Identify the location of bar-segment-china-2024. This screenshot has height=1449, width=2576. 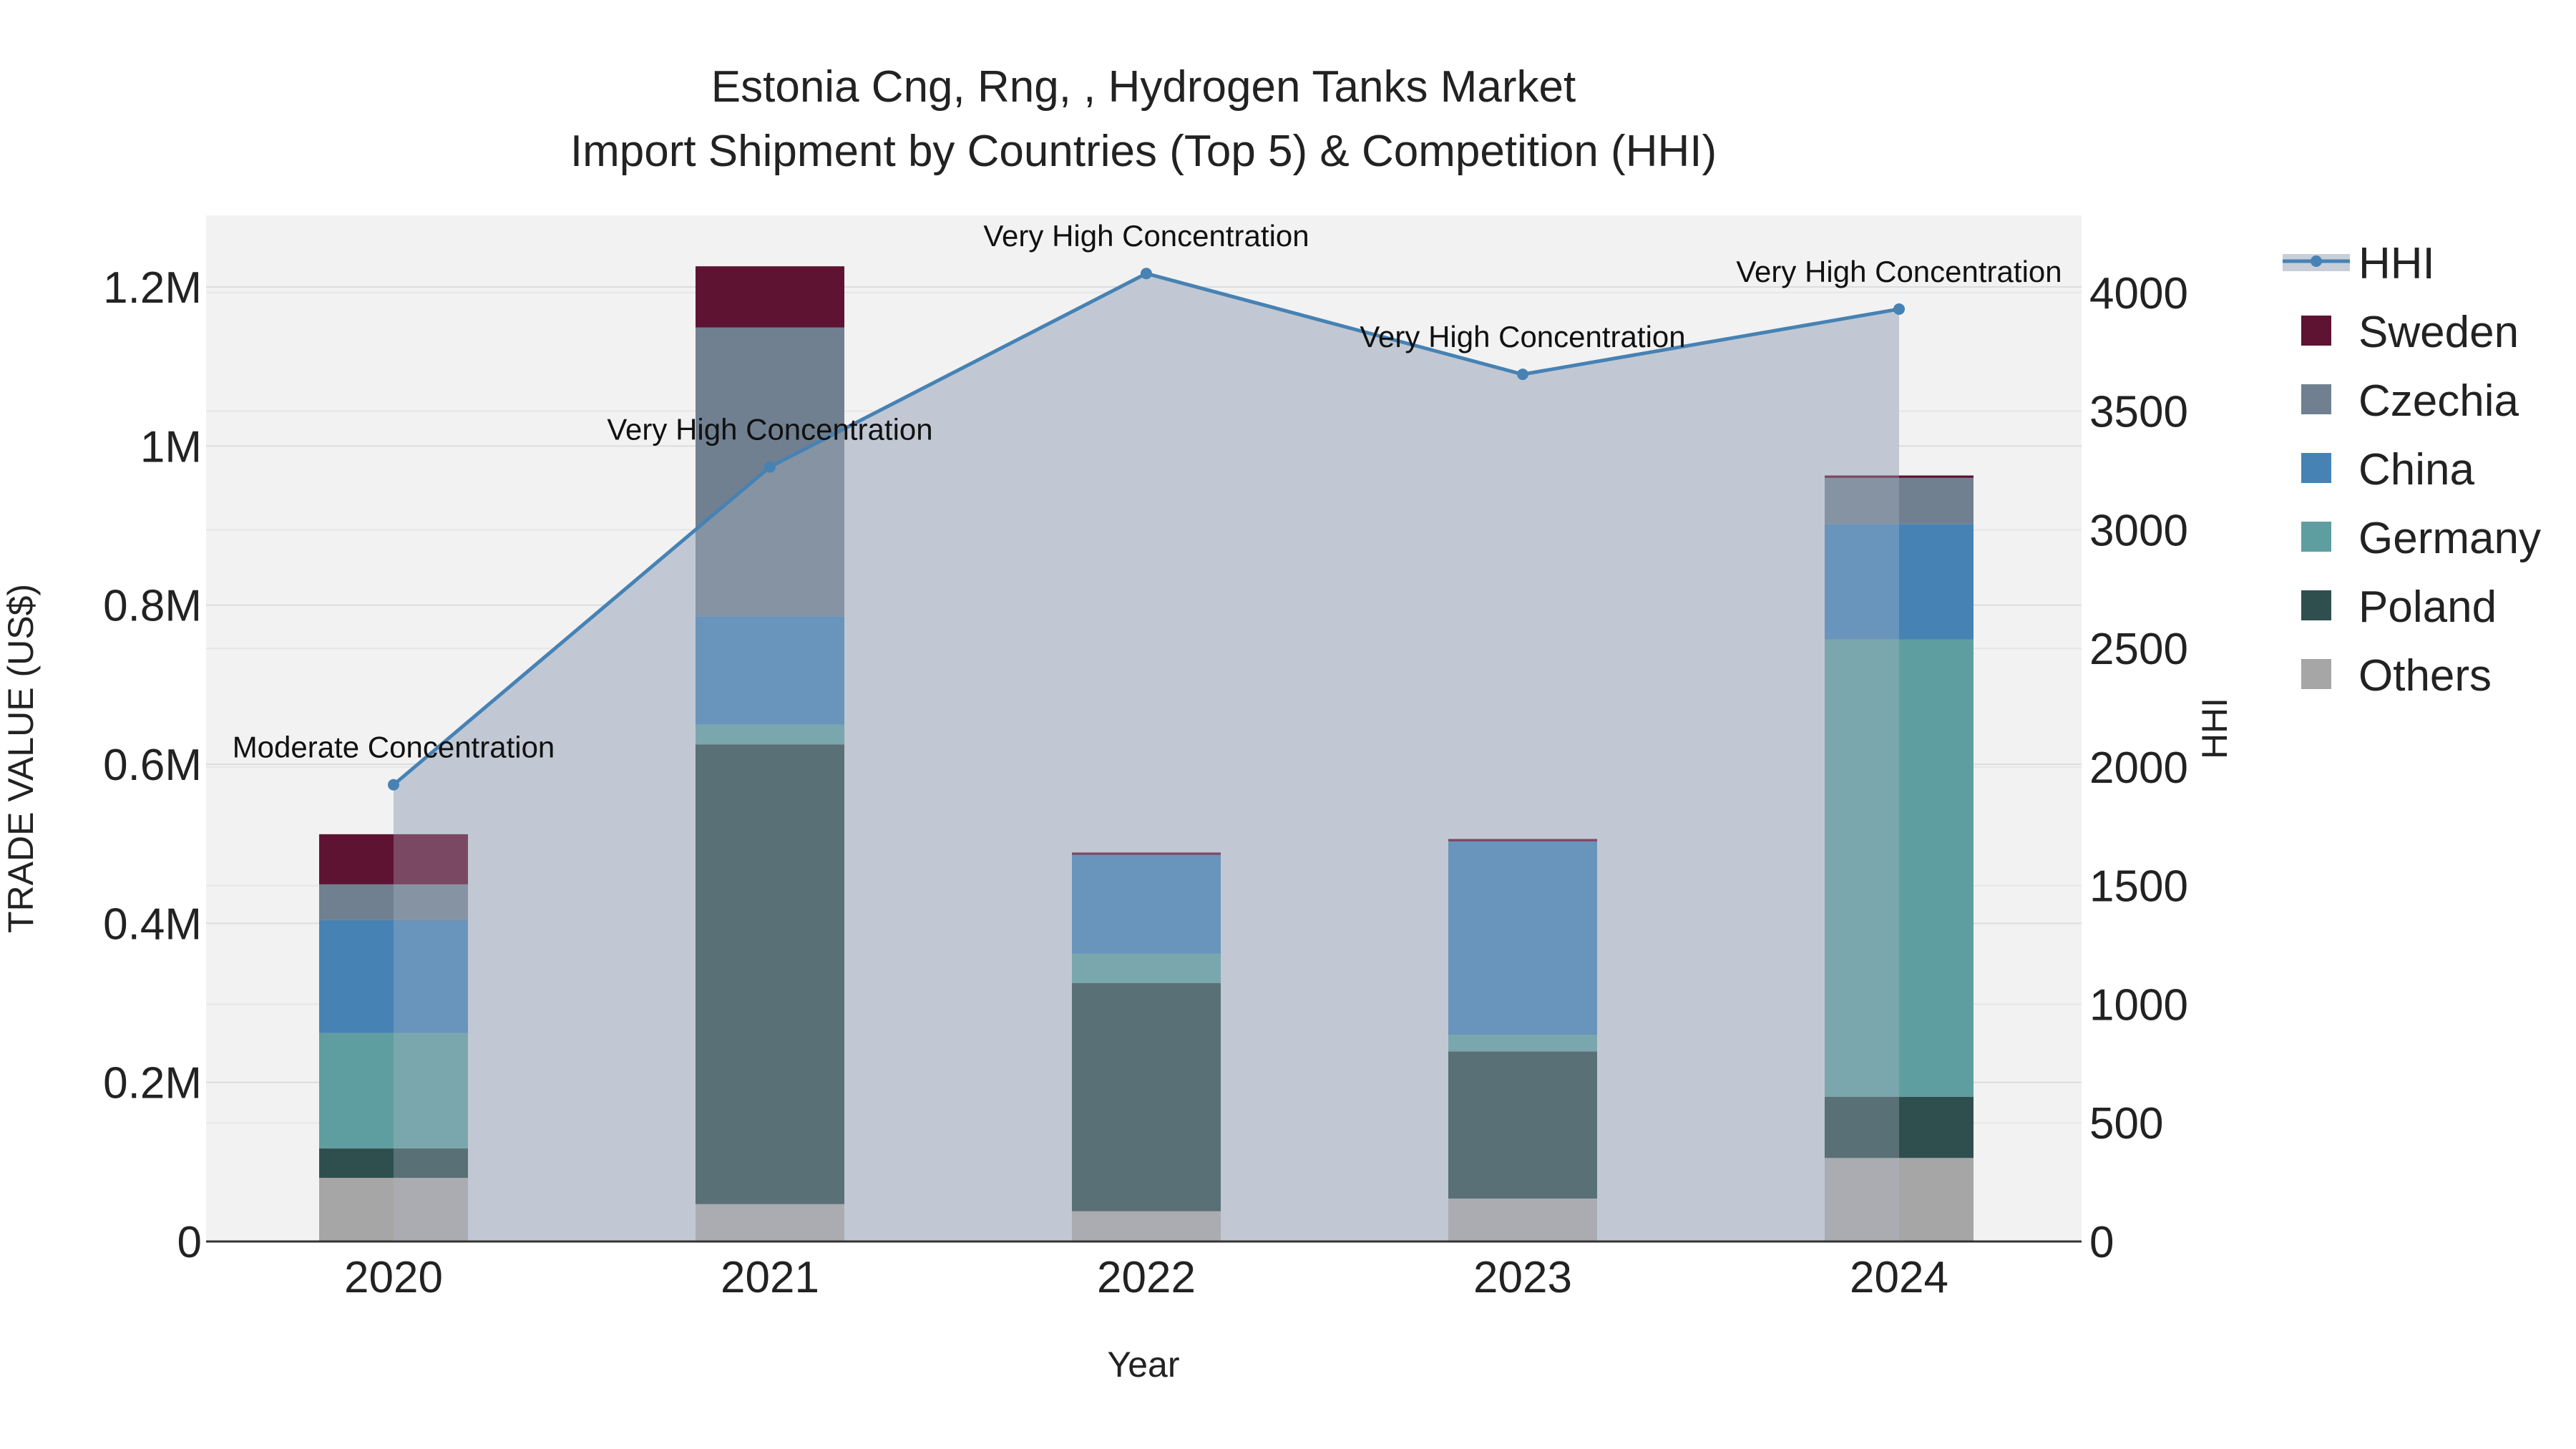
(1899, 582).